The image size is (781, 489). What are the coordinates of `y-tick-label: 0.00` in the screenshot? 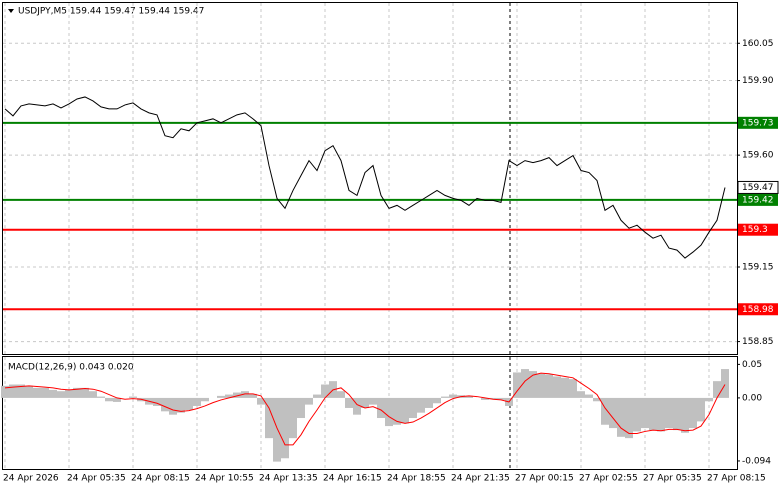 It's located at (752, 398).